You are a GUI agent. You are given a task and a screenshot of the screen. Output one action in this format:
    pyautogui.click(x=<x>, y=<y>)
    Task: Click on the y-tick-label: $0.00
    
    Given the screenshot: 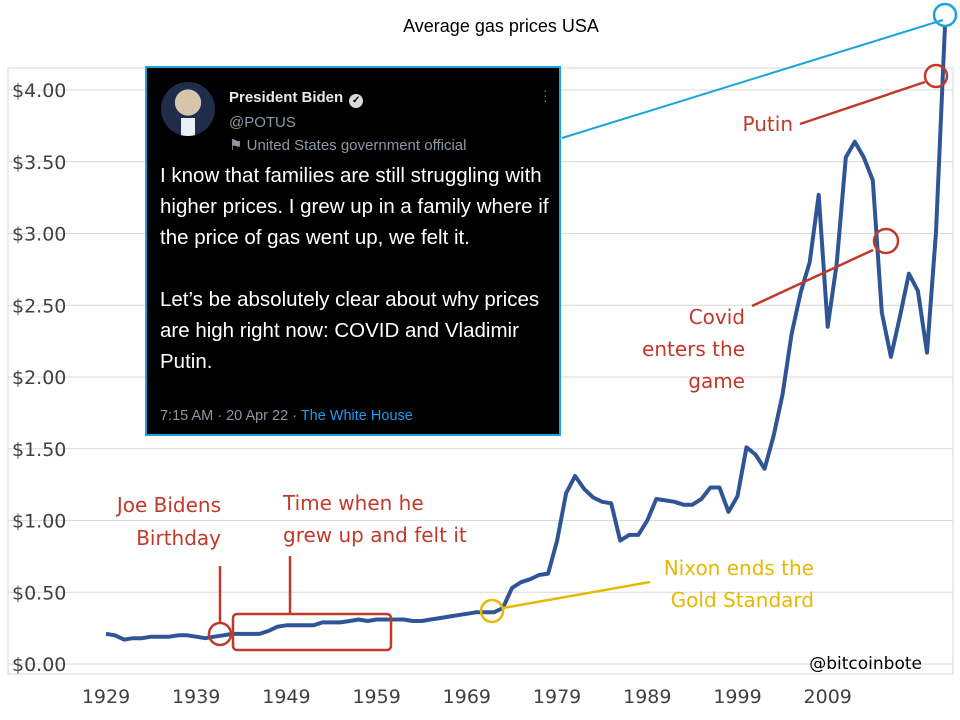 What is the action you would take?
    pyautogui.click(x=39, y=665)
    